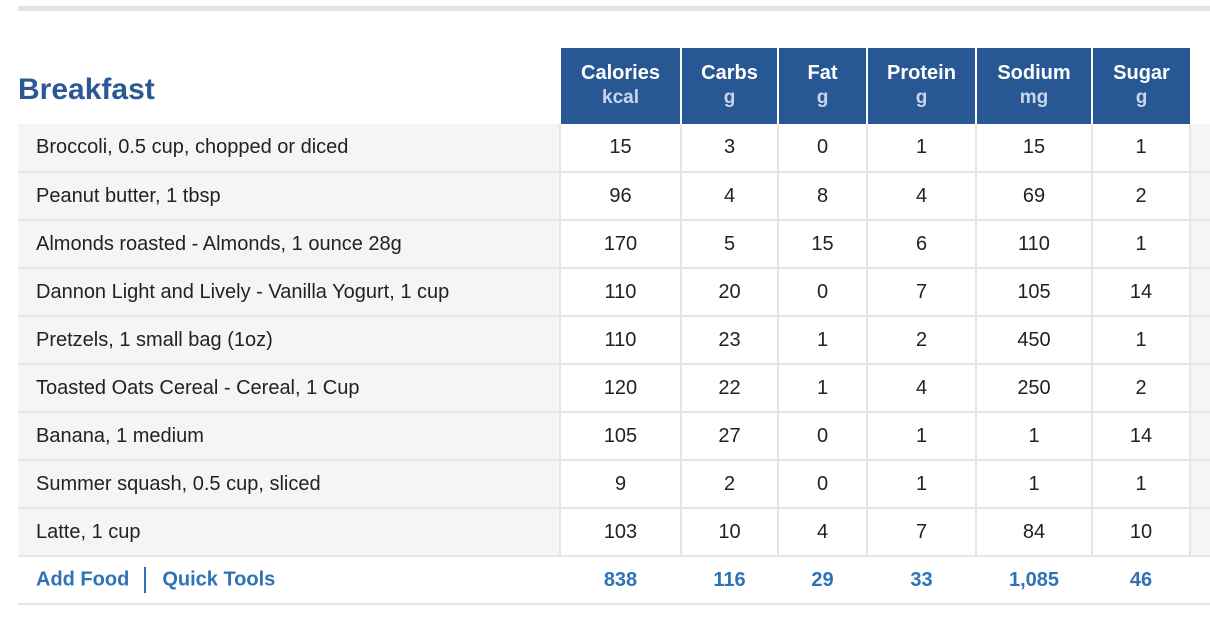 Image resolution: width=1210 pixels, height=620 pixels. What do you see at coordinates (1033, 292) in the screenshot?
I see `sodium-cell: 105` at bounding box center [1033, 292].